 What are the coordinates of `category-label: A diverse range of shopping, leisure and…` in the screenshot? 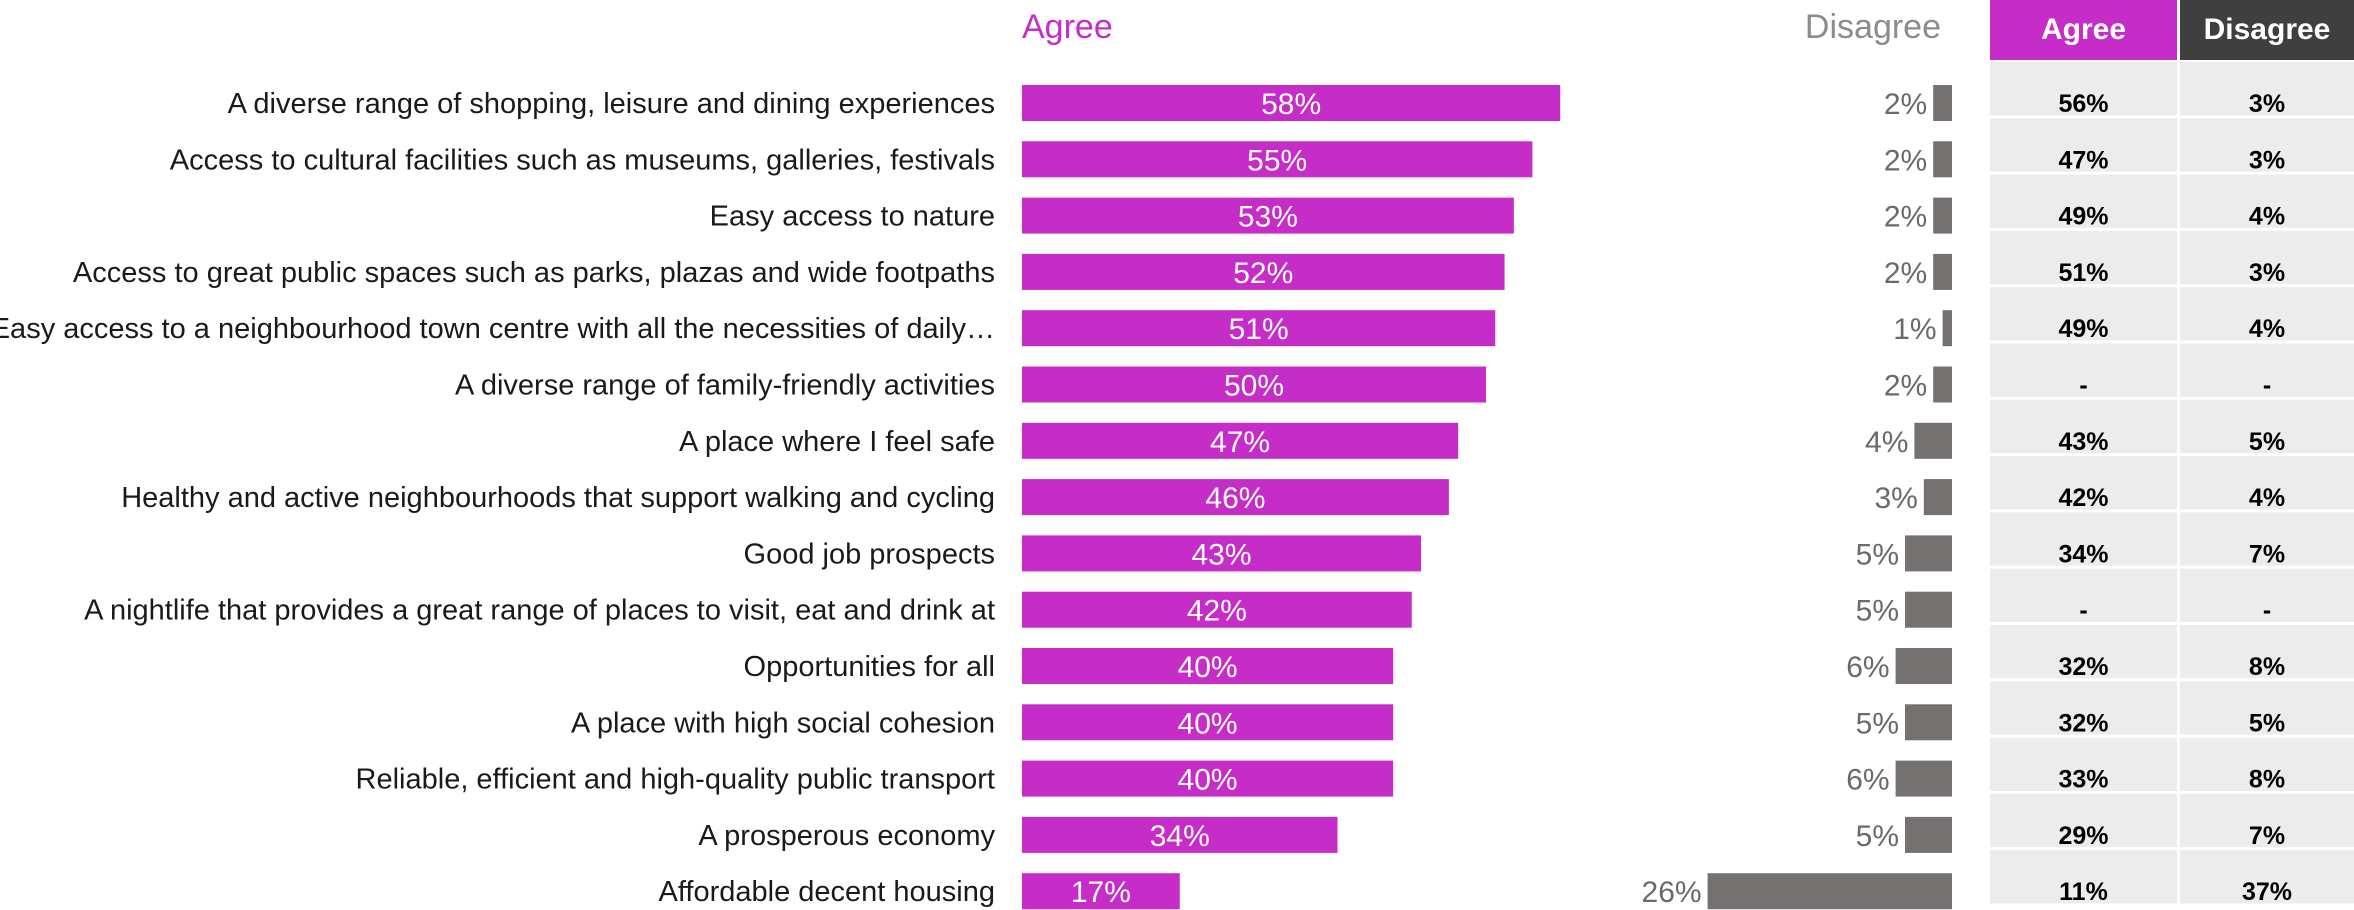 It's located at (611, 104).